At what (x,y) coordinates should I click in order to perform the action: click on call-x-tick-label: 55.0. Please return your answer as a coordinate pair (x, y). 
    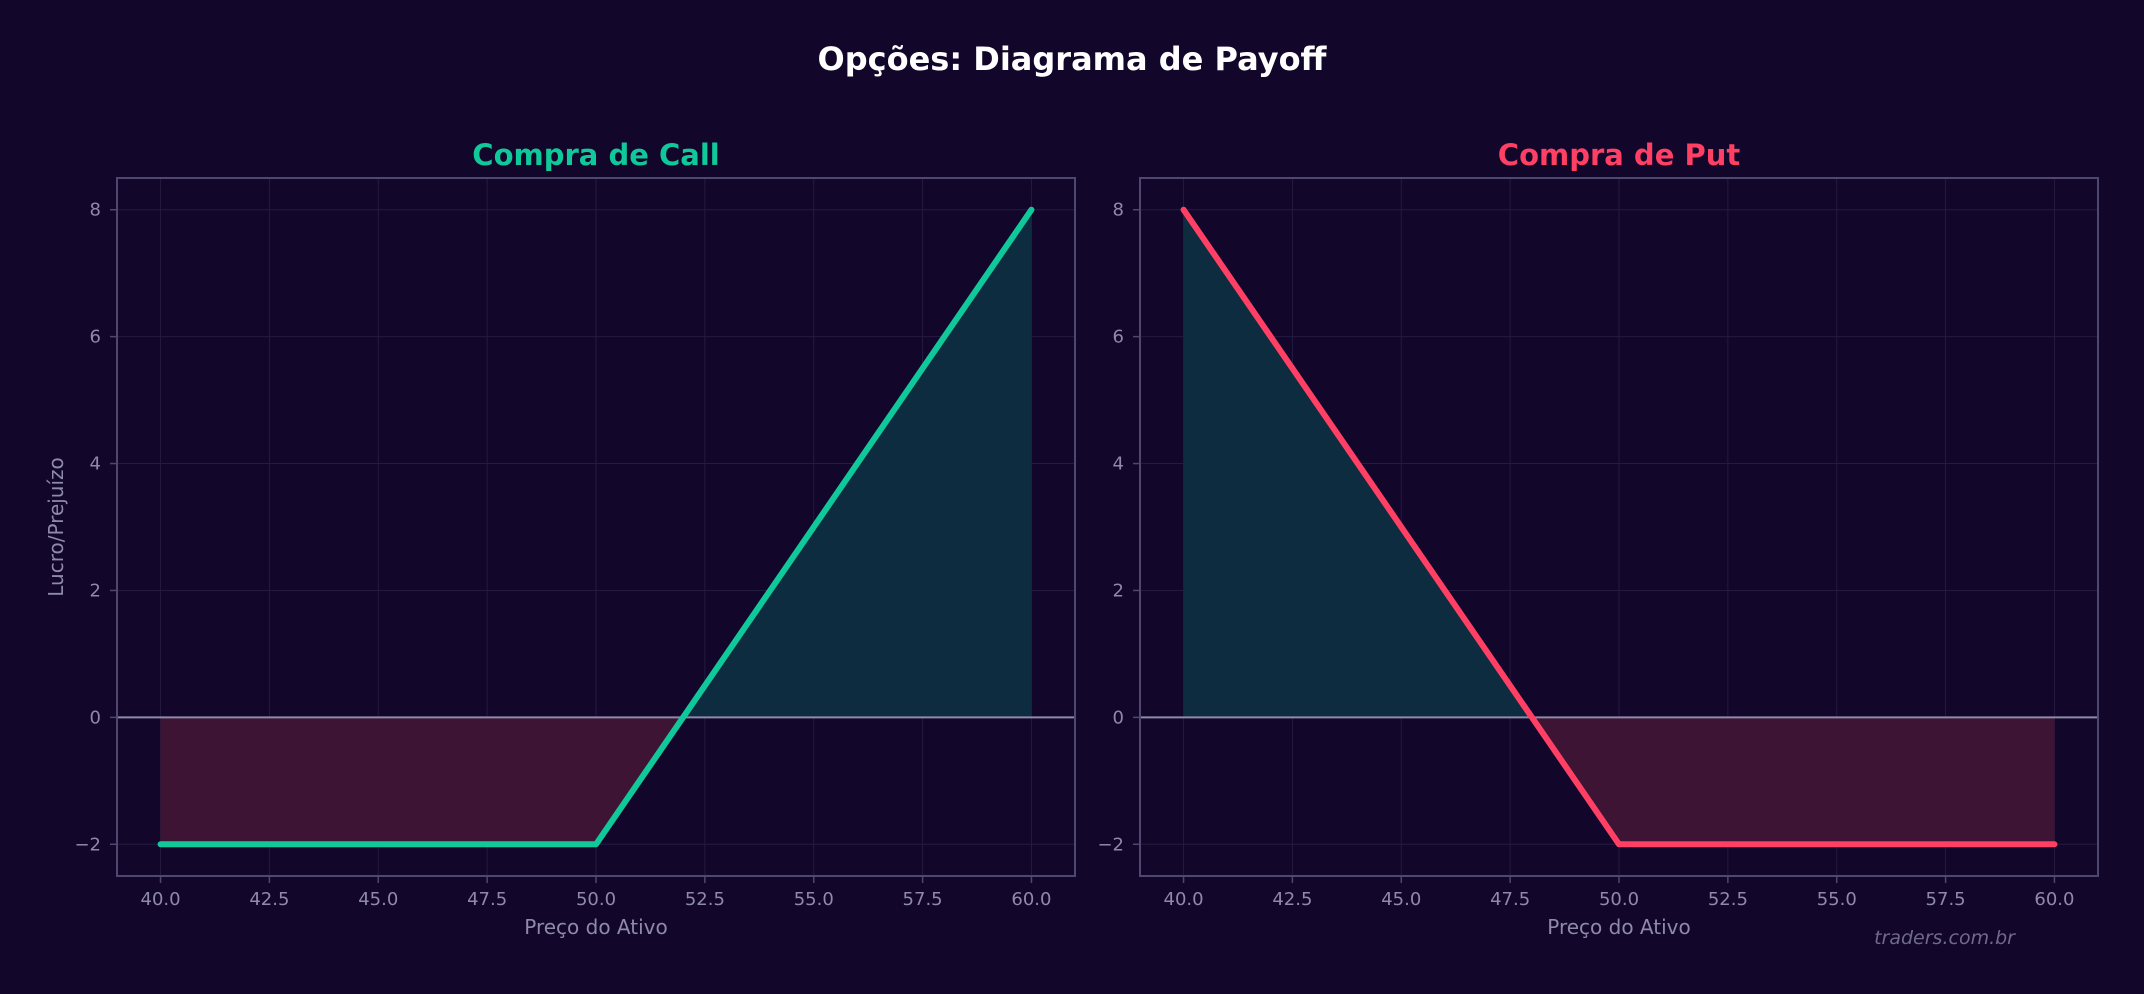
    Looking at the image, I should click on (814, 899).